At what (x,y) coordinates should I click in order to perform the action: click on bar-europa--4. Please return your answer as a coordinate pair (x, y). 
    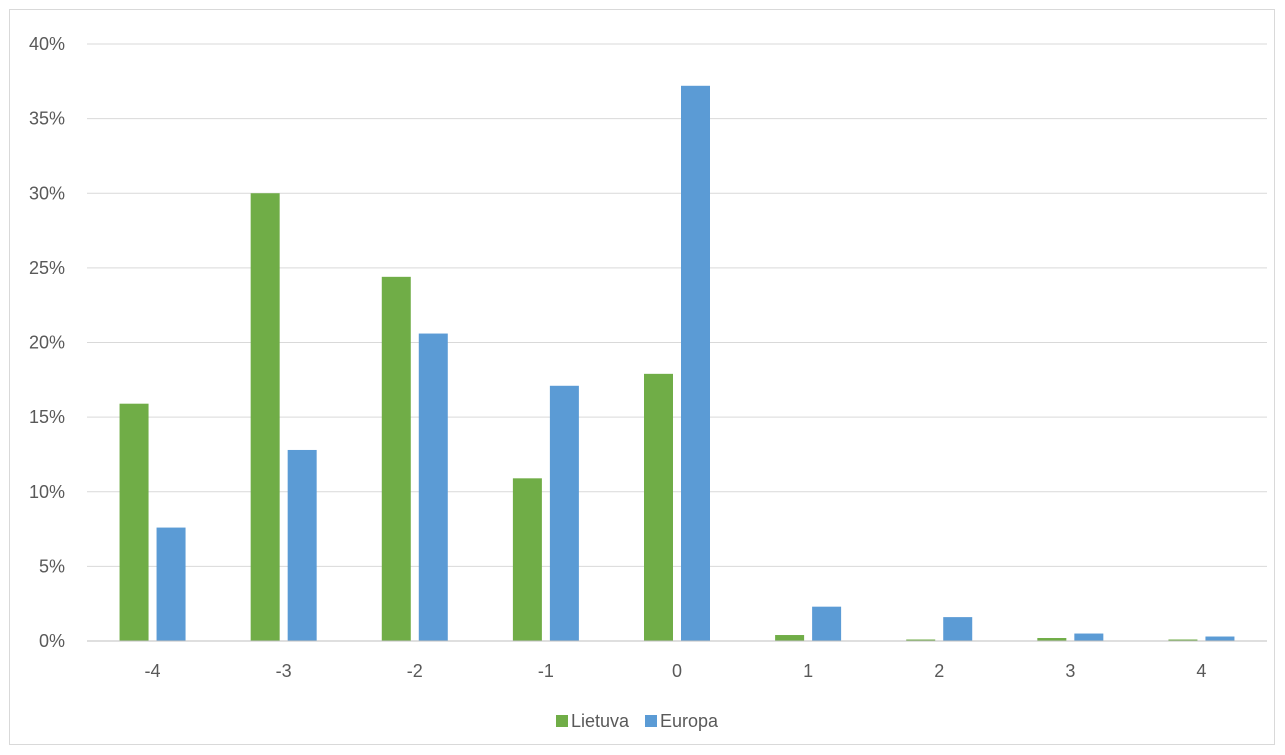
    Looking at the image, I should click on (171, 584).